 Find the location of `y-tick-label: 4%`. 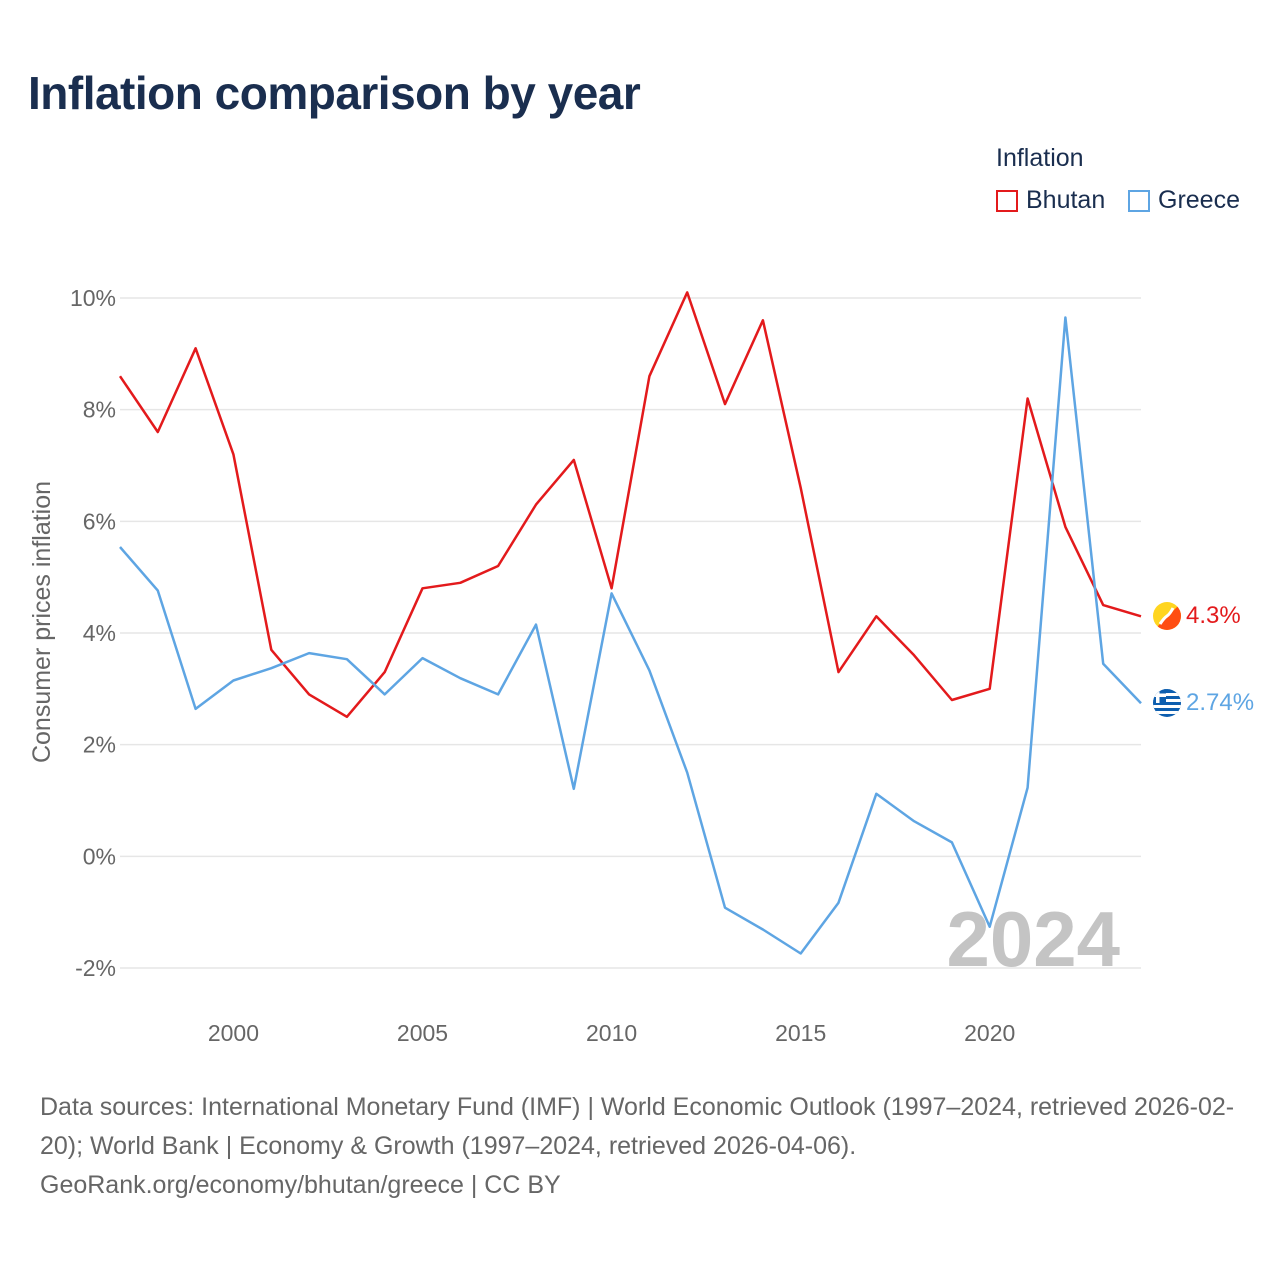

y-tick-label: 4% is located at coordinates (99, 633).